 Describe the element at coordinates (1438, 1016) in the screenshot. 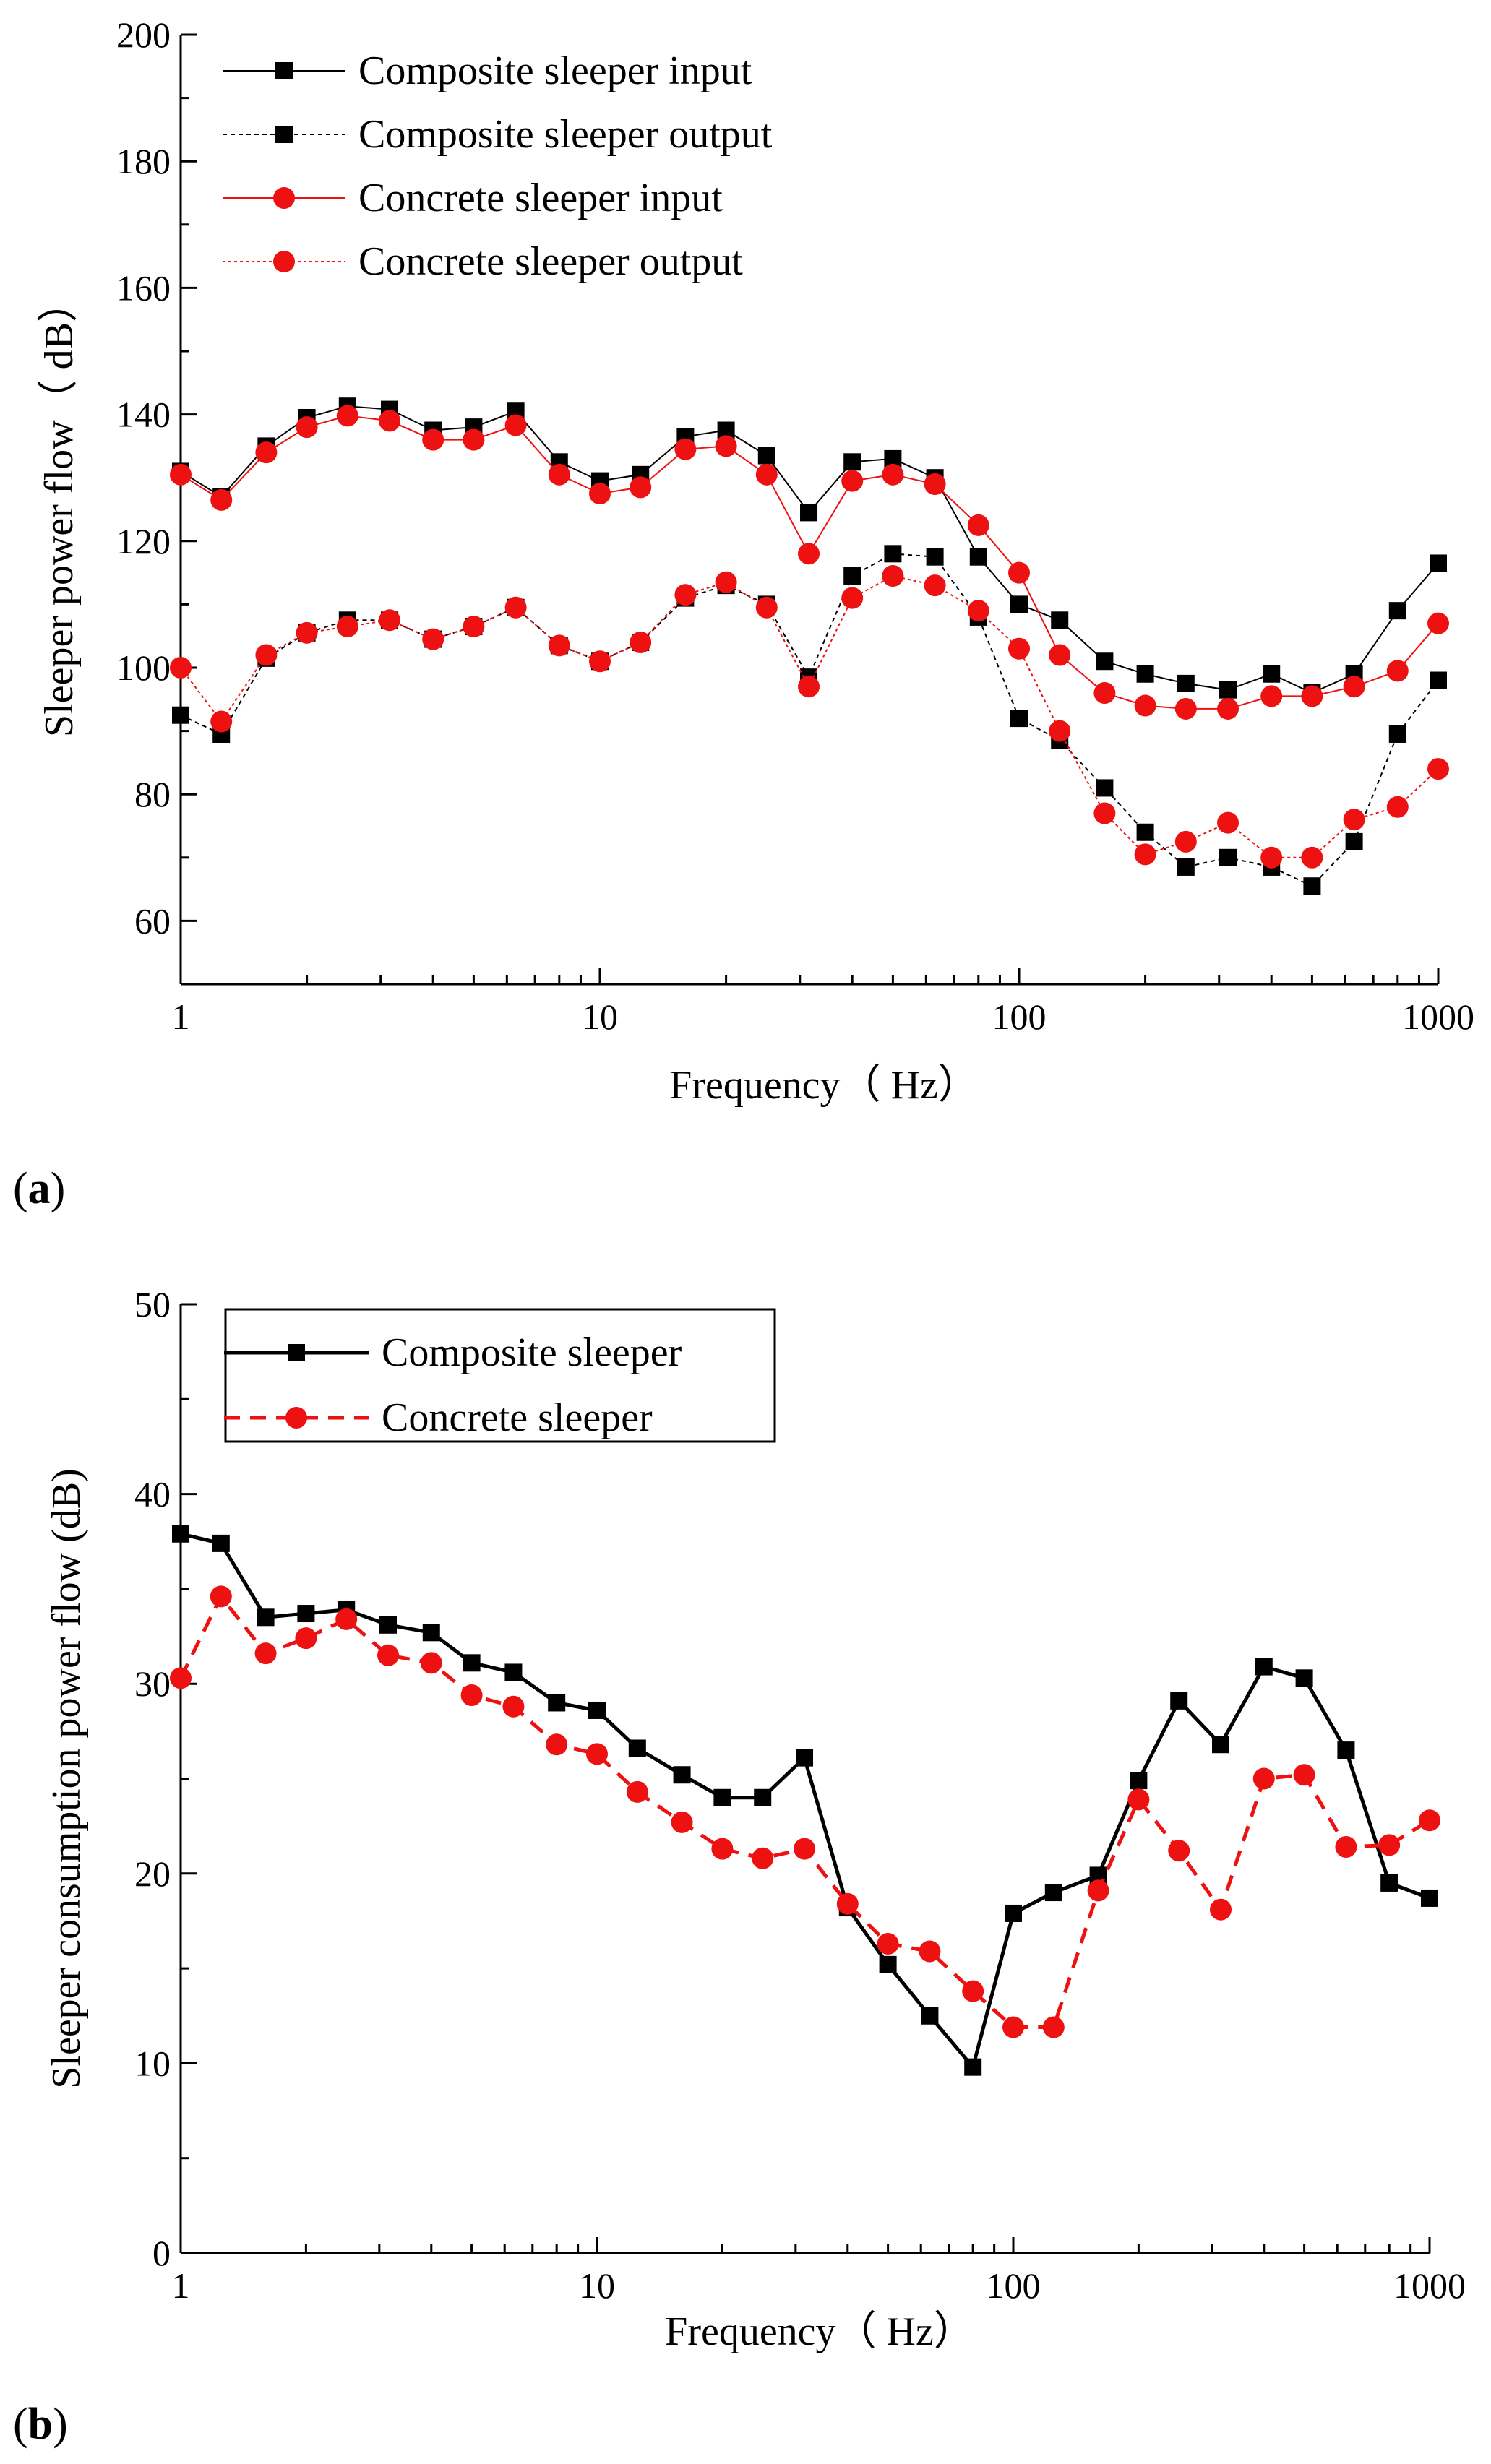

I see `x-tick-label: 1000` at that location.